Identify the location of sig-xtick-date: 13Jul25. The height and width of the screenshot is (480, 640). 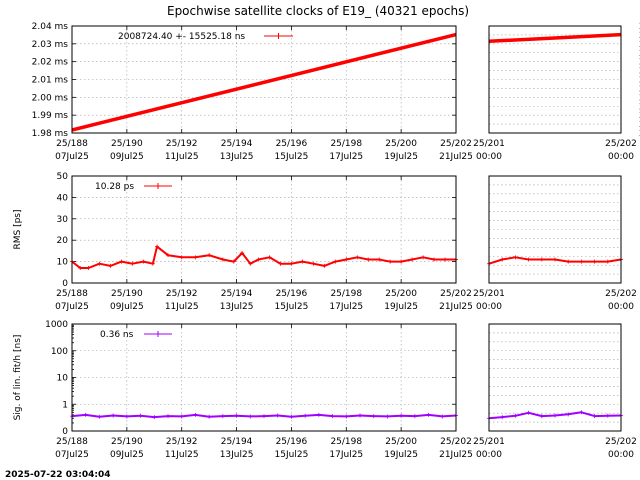
(237, 455).